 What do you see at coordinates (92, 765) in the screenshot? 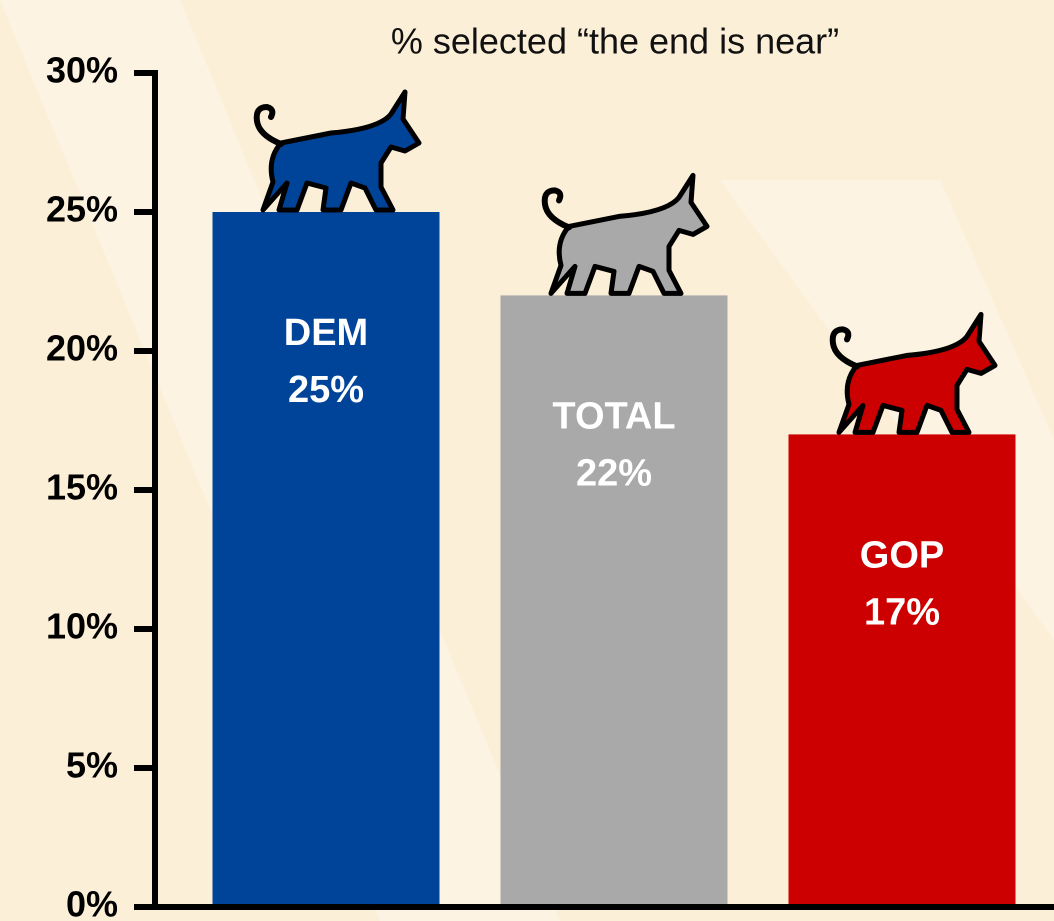
I see `y-tick-label: 5%` at bounding box center [92, 765].